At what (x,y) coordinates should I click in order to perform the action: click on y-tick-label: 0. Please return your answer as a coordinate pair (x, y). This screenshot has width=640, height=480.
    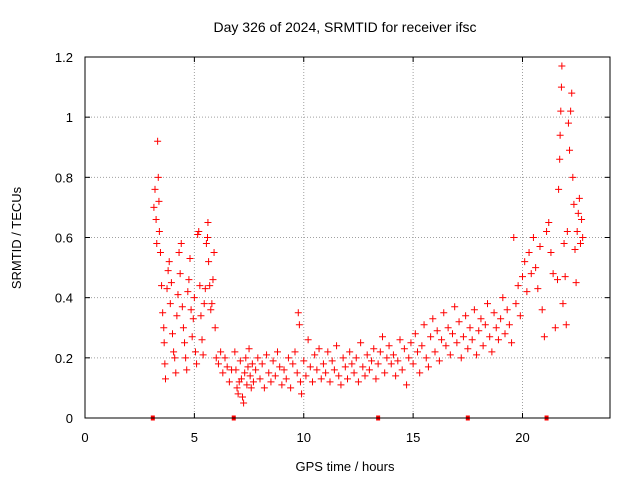
    Looking at the image, I should click on (69, 418).